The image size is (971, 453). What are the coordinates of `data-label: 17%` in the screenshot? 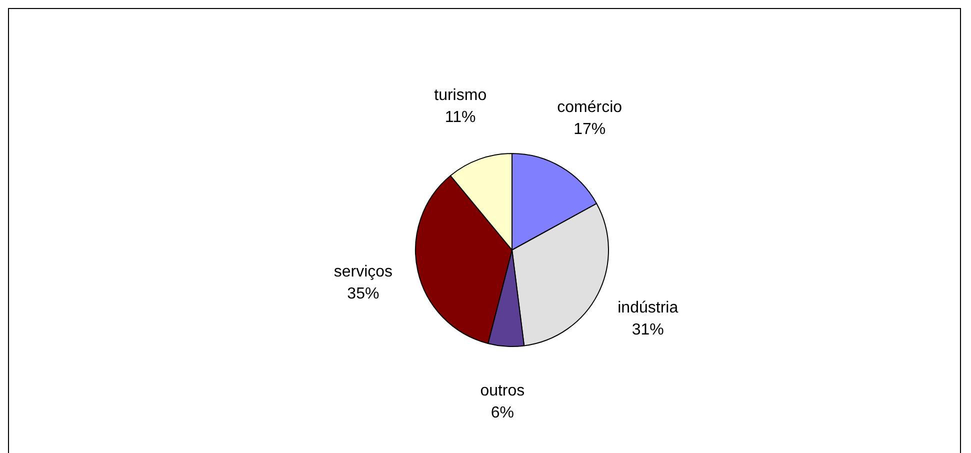 It's located at (590, 129).